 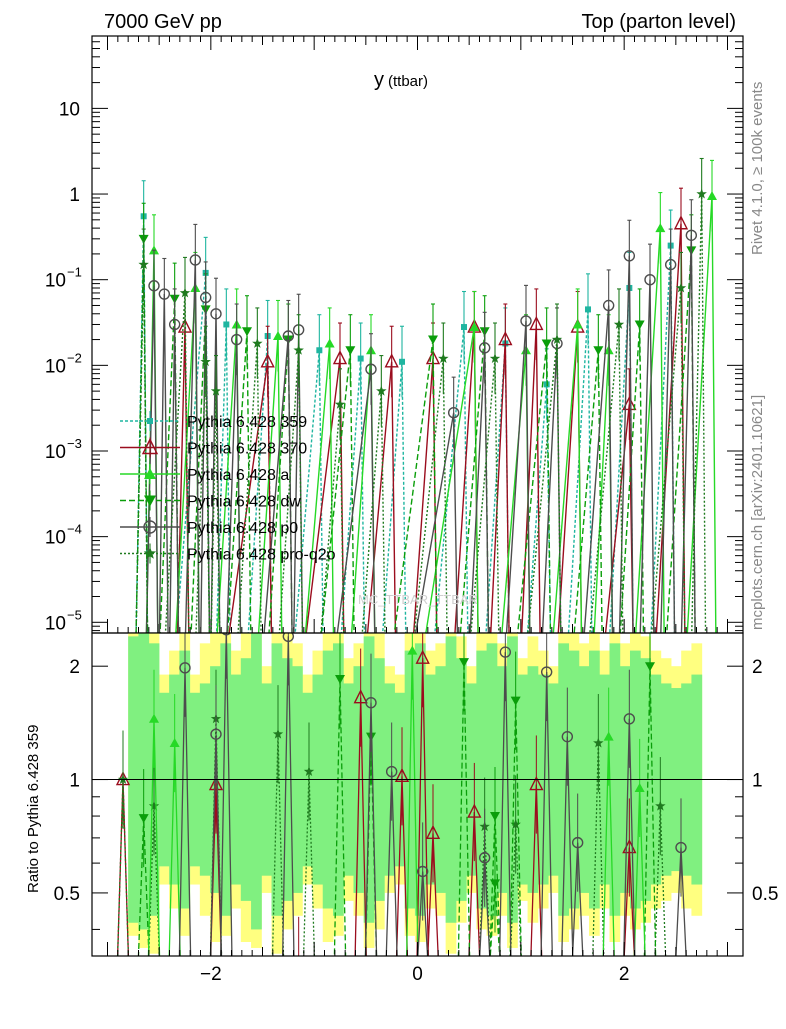 I want to click on x-tick-label: 2, so click(x=624, y=974).